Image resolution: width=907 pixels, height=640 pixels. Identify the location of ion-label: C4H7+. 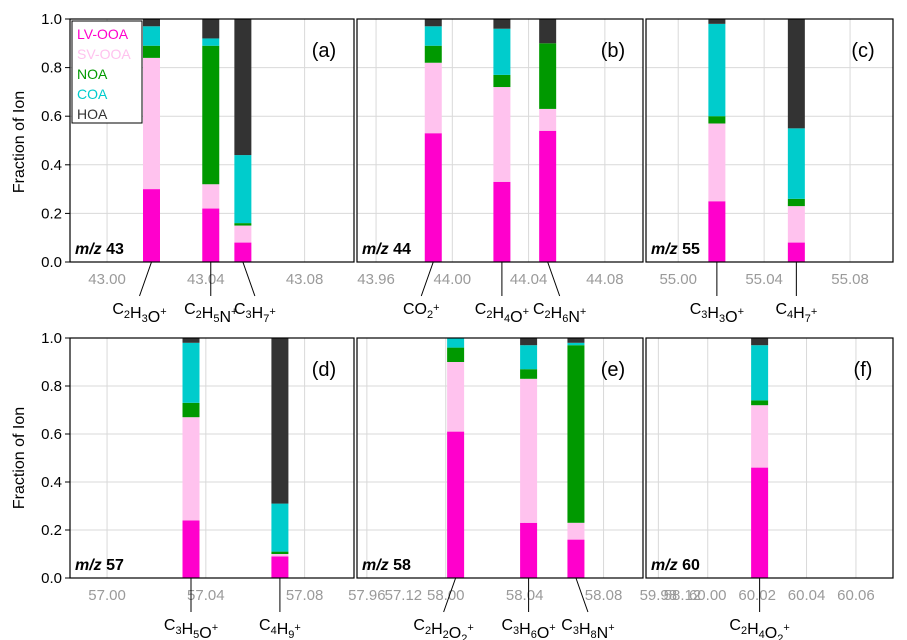
(796, 313).